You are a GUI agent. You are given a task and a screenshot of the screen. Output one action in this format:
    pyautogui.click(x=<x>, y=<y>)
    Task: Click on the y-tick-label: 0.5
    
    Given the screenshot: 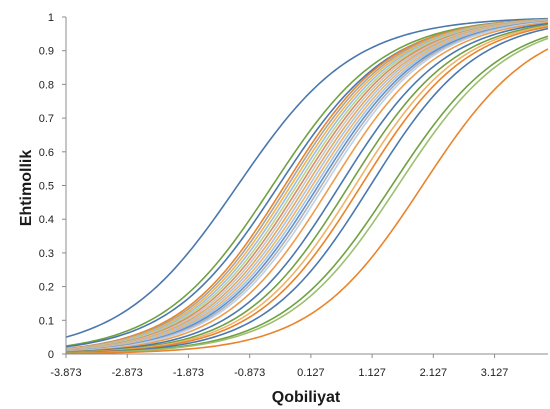 What is the action you would take?
    pyautogui.click(x=46, y=187)
    